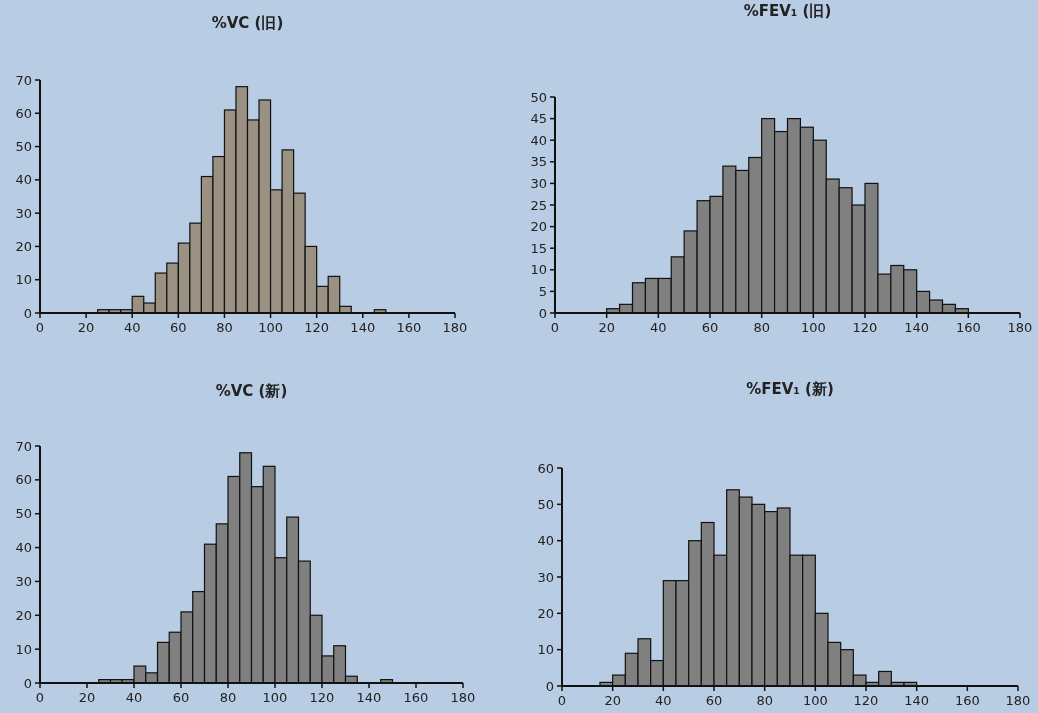  Describe the element at coordinates (538, 162) in the screenshot. I see `y-tick-label: 35` at that location.